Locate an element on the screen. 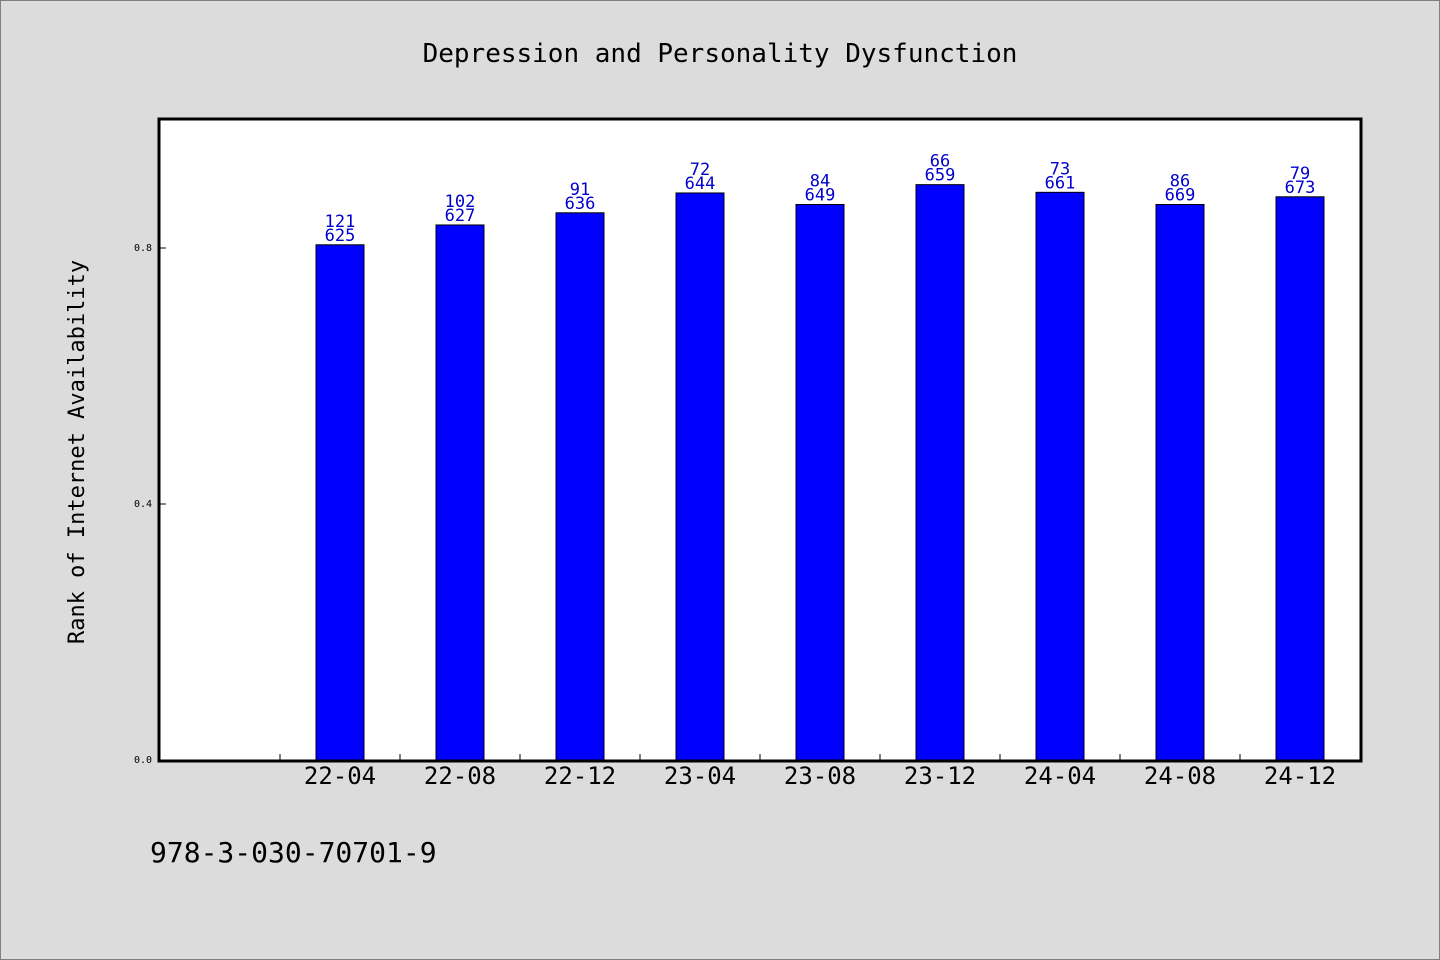 This screenshot has height=960, width=1440. data-label-top: 66 is located at coordinates (940, 162).